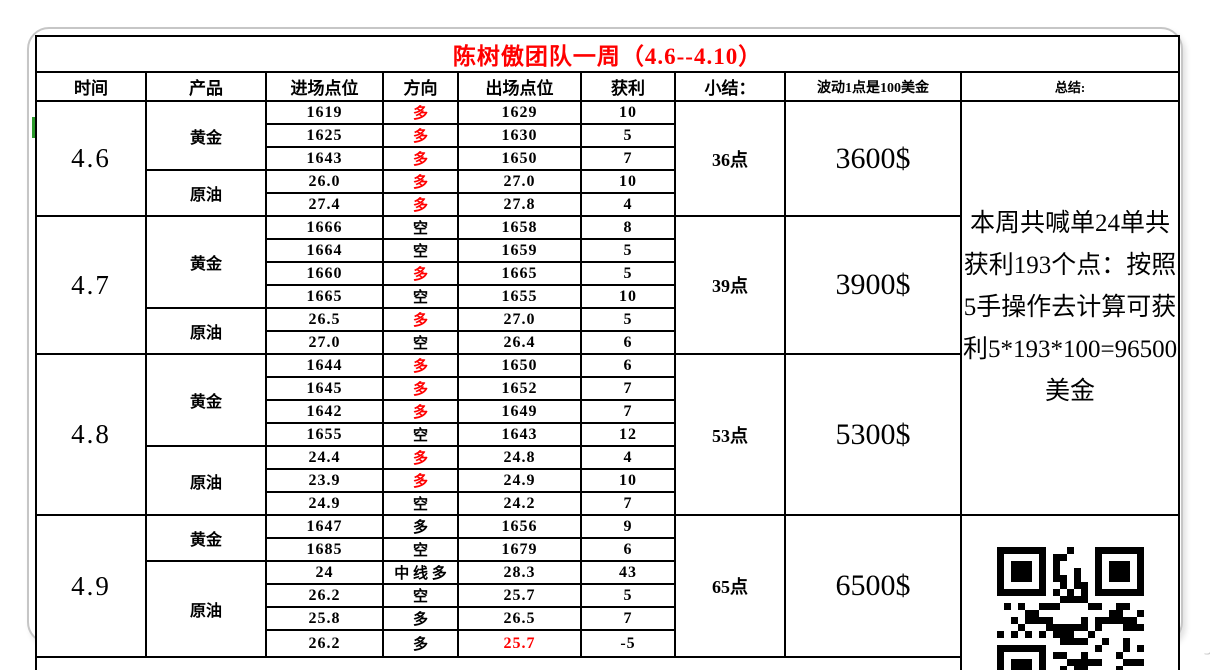 The image size is (1210, 670). I want to click on table-row: 23.9 多 24.9 10, so click(607, 480).